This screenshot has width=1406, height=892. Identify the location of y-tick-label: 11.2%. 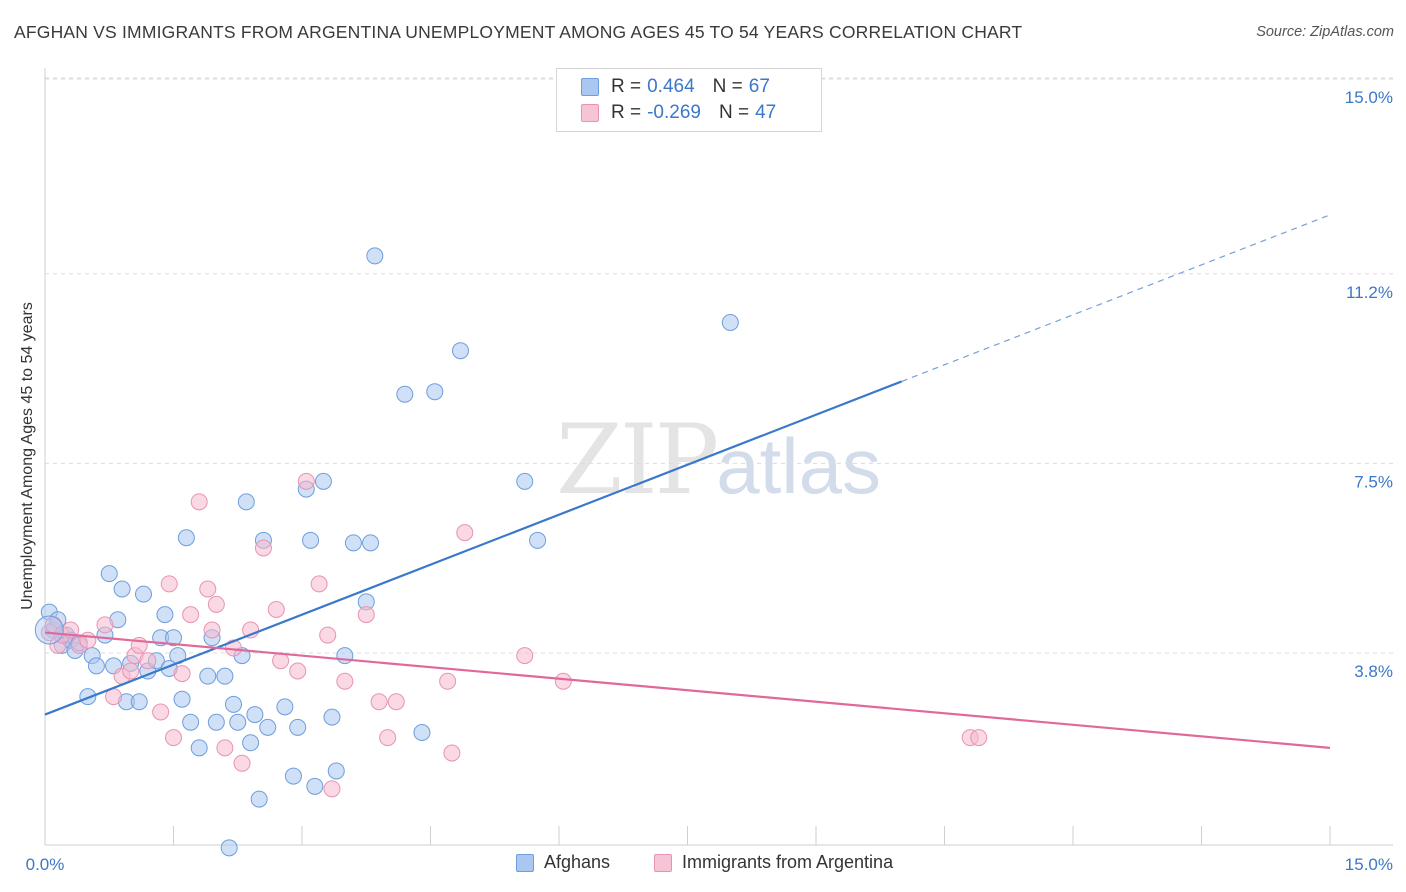
(1369, 292).